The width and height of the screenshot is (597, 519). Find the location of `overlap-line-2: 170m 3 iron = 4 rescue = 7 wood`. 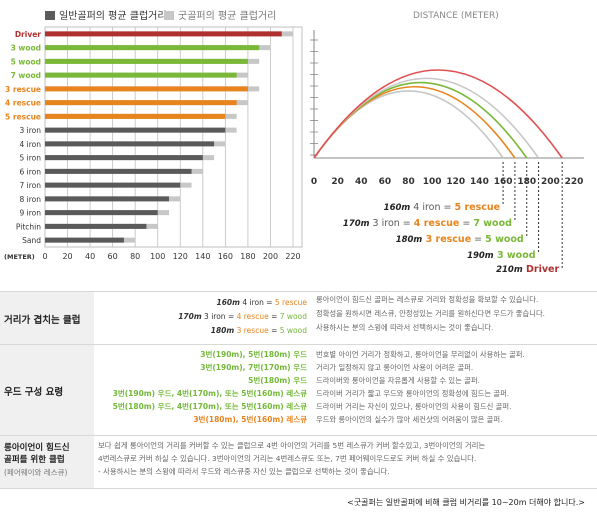

overlap-line-2: 170m 3 iron = 4 rescue = 7 wood is located at coordinates (242, 316).